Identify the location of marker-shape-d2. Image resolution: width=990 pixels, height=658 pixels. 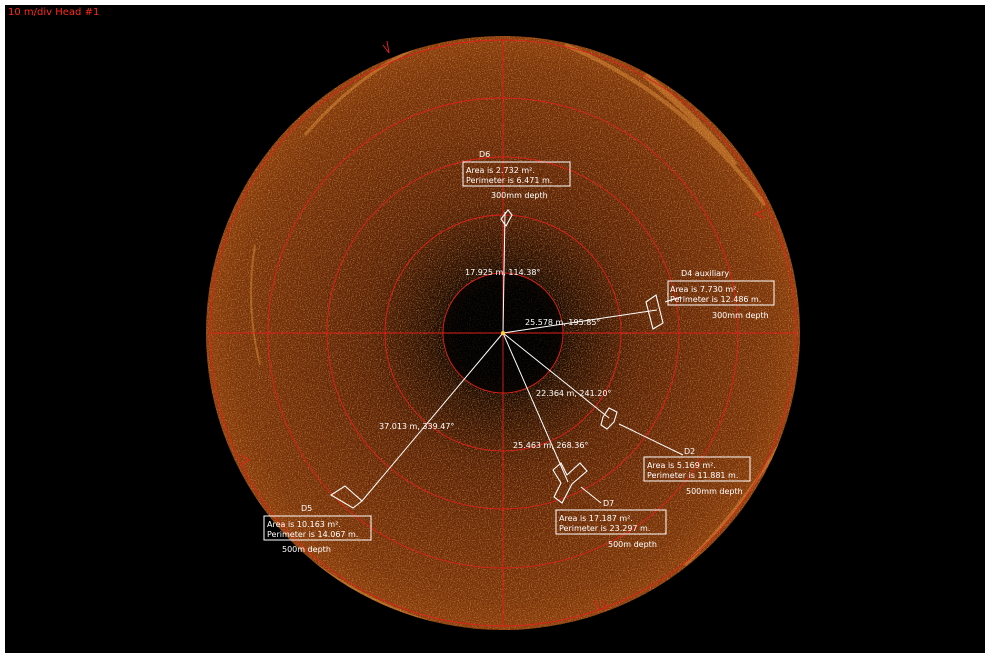
(609, 418).